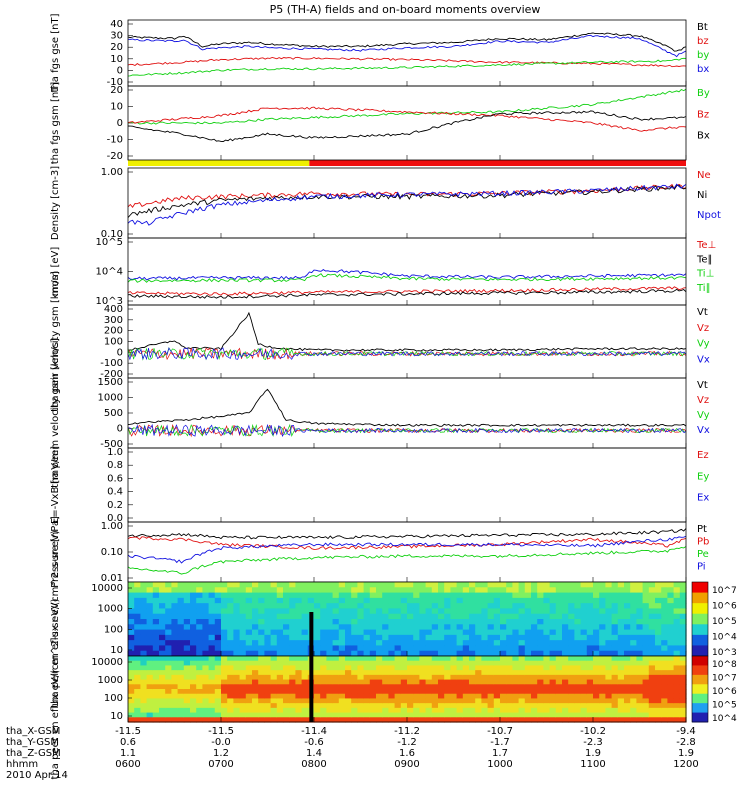 The height and width of the screenshot is (800, 750). I want to click on colorbar-tick-label: 10^6, so click(724, 692).